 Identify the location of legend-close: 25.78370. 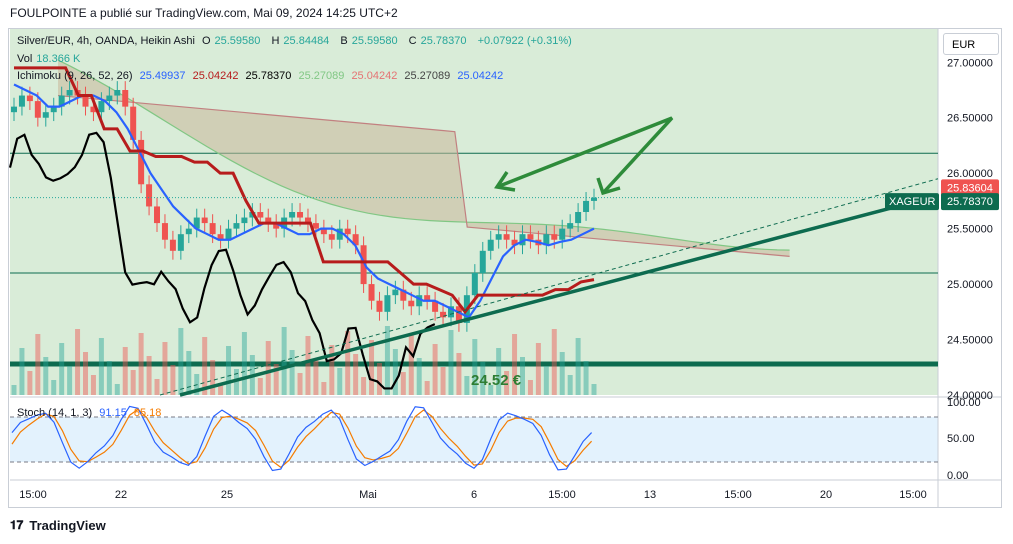
(443, 41).